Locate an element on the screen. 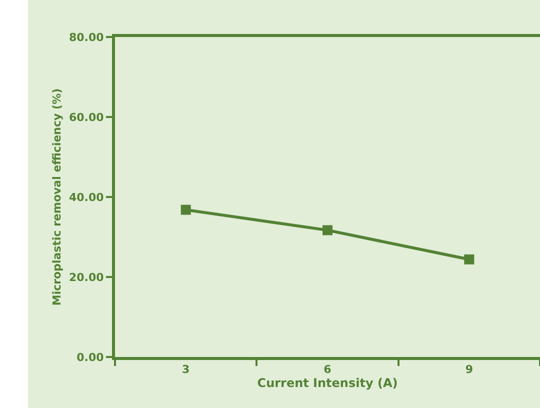  y-tick-label: 20.00 is located at coordinates (86, 277).